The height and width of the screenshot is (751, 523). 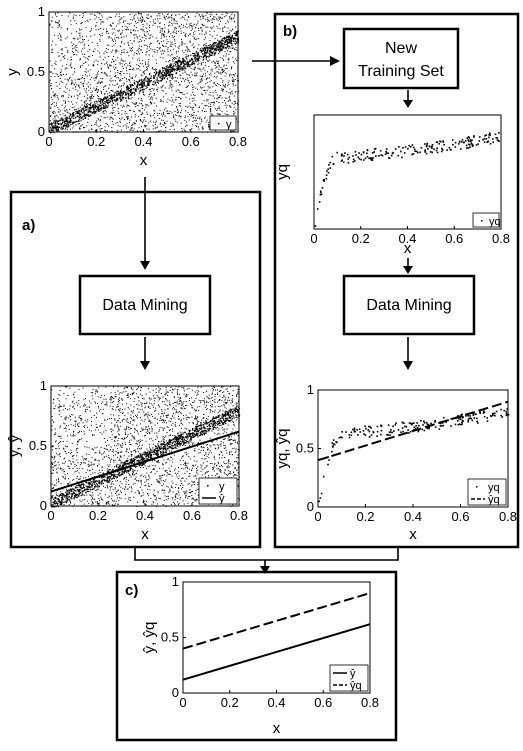 I want to click on data-marks, so click(x=144, y=72).